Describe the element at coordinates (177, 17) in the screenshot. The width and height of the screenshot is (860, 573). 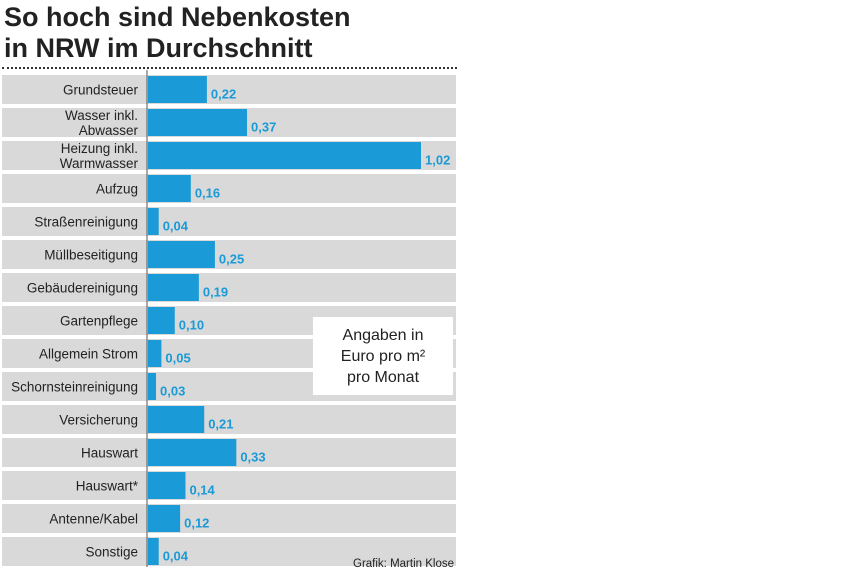
I see `chart-title-line-1: So hoch sind Nebenkosten` at that location.